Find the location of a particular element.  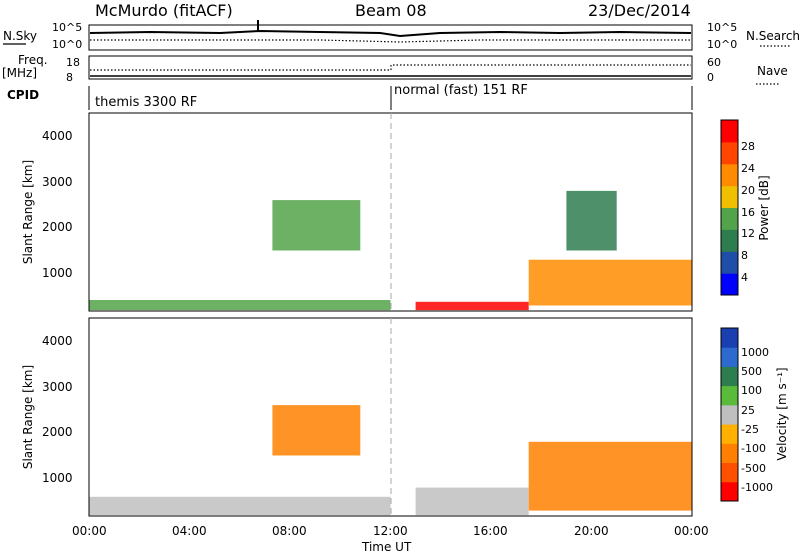

velocity-cb-tick-500: 500 is located at coordinates (751, 371).